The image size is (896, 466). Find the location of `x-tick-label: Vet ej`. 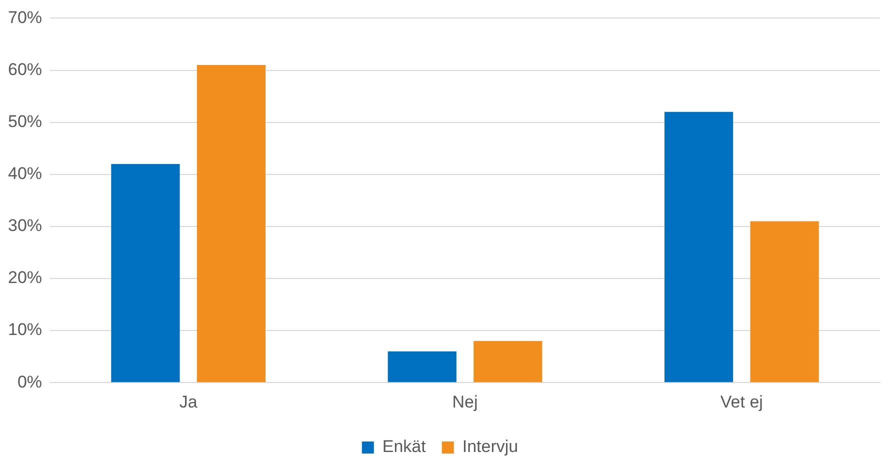

x-tick-label: Vet ej is located at coordinates (741, 402).